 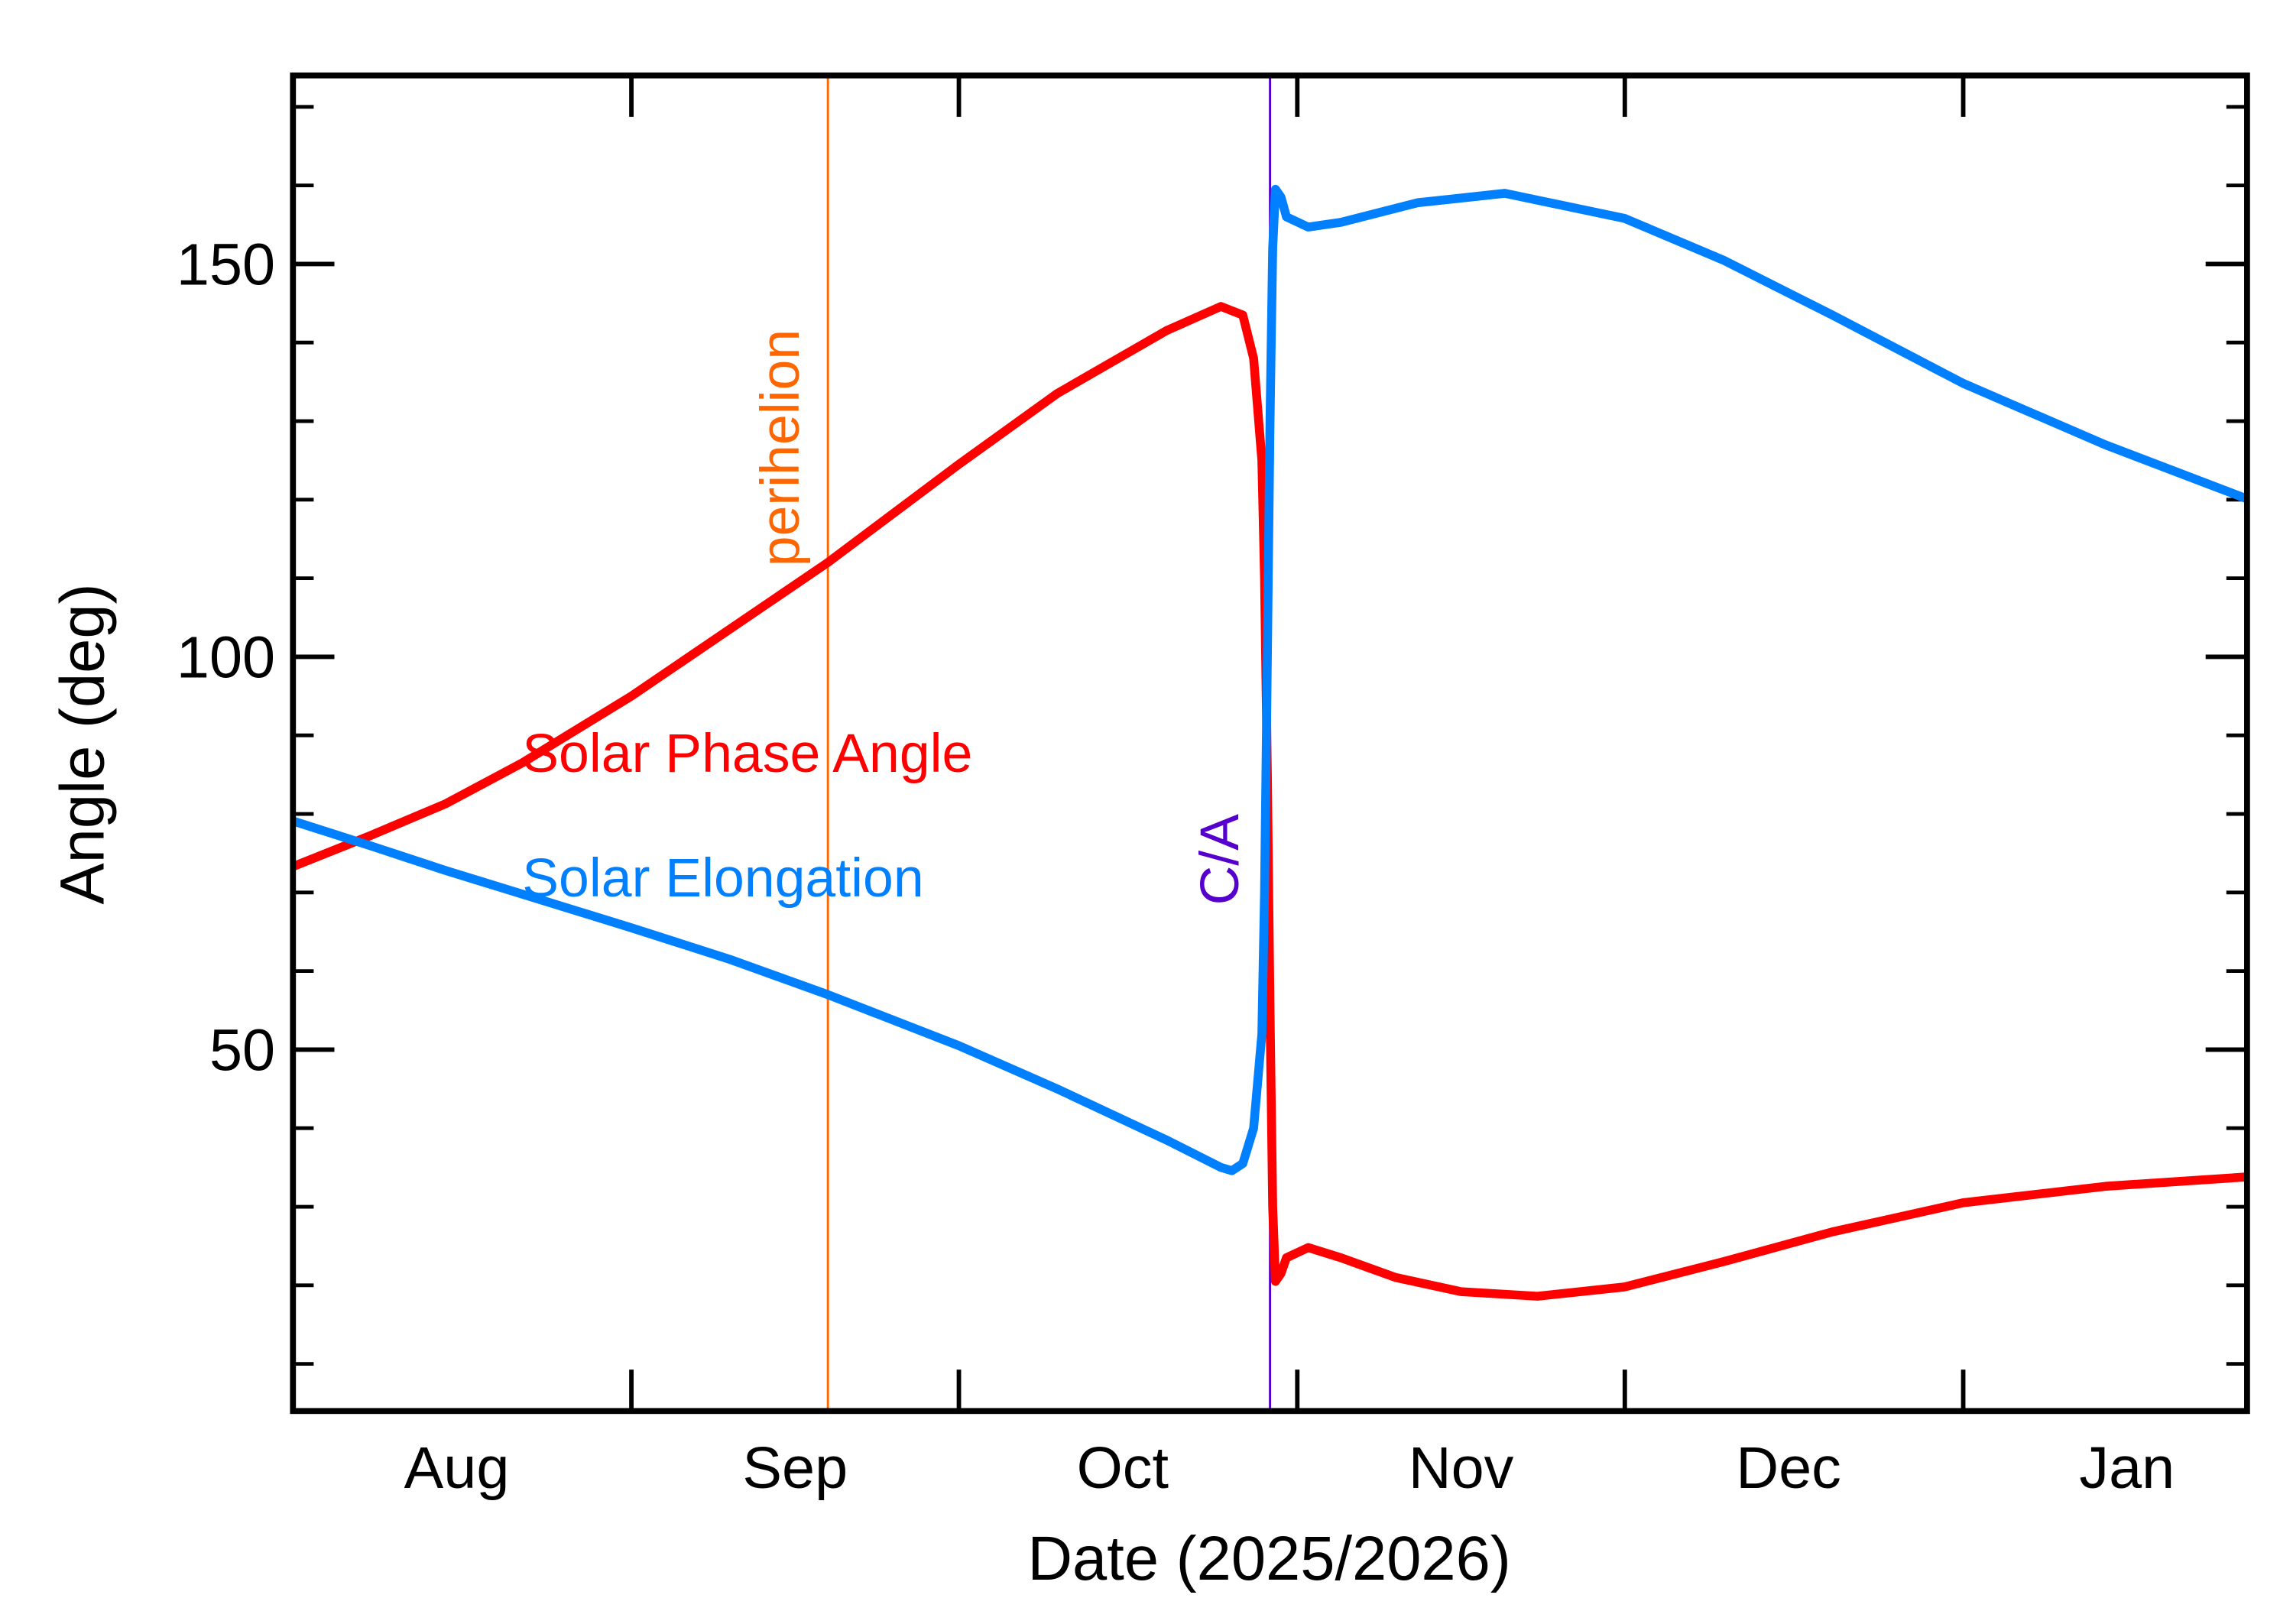 I want to click on y-tick-labels: 50 100 150, so click(x=226, y=658).